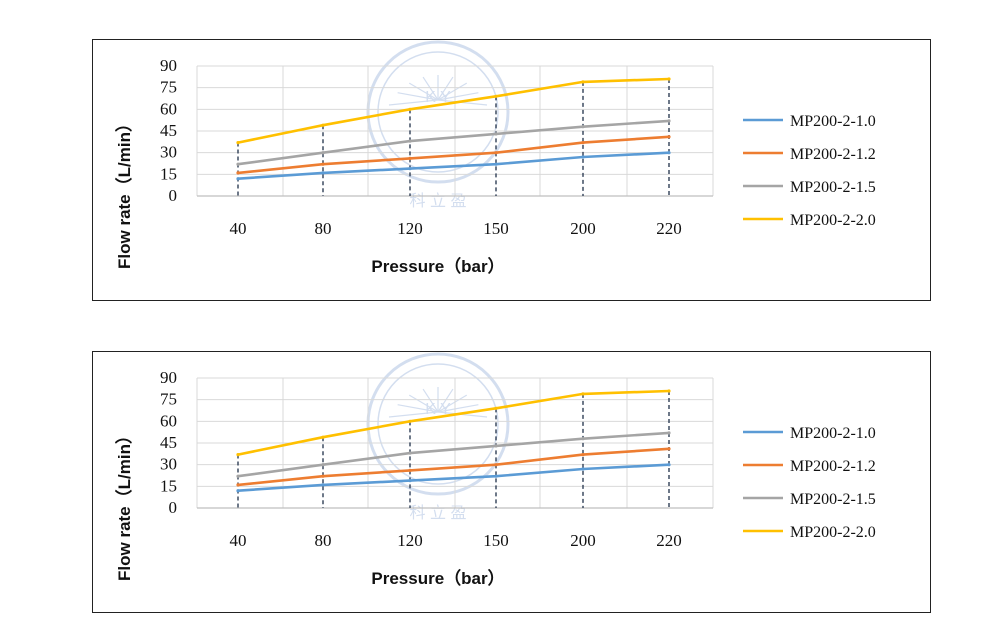  I want to click on chart-1-point-MP200-2-1.5-80, so click(323, 153).